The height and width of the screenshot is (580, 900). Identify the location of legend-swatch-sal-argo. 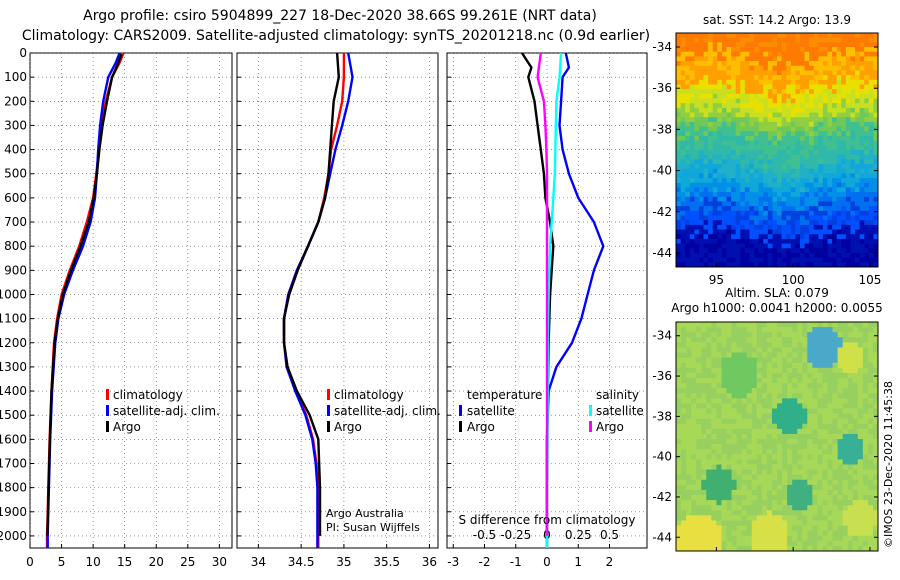
(590, 426).